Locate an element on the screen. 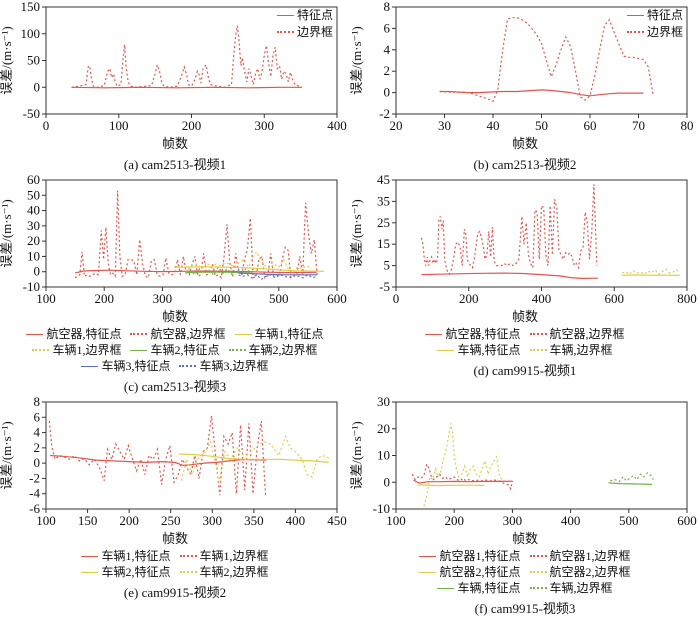  legend-d: 航空器,特征点航空器,边界框车辆,特征点车辆,边界框 is located at coordinates (524, 342).